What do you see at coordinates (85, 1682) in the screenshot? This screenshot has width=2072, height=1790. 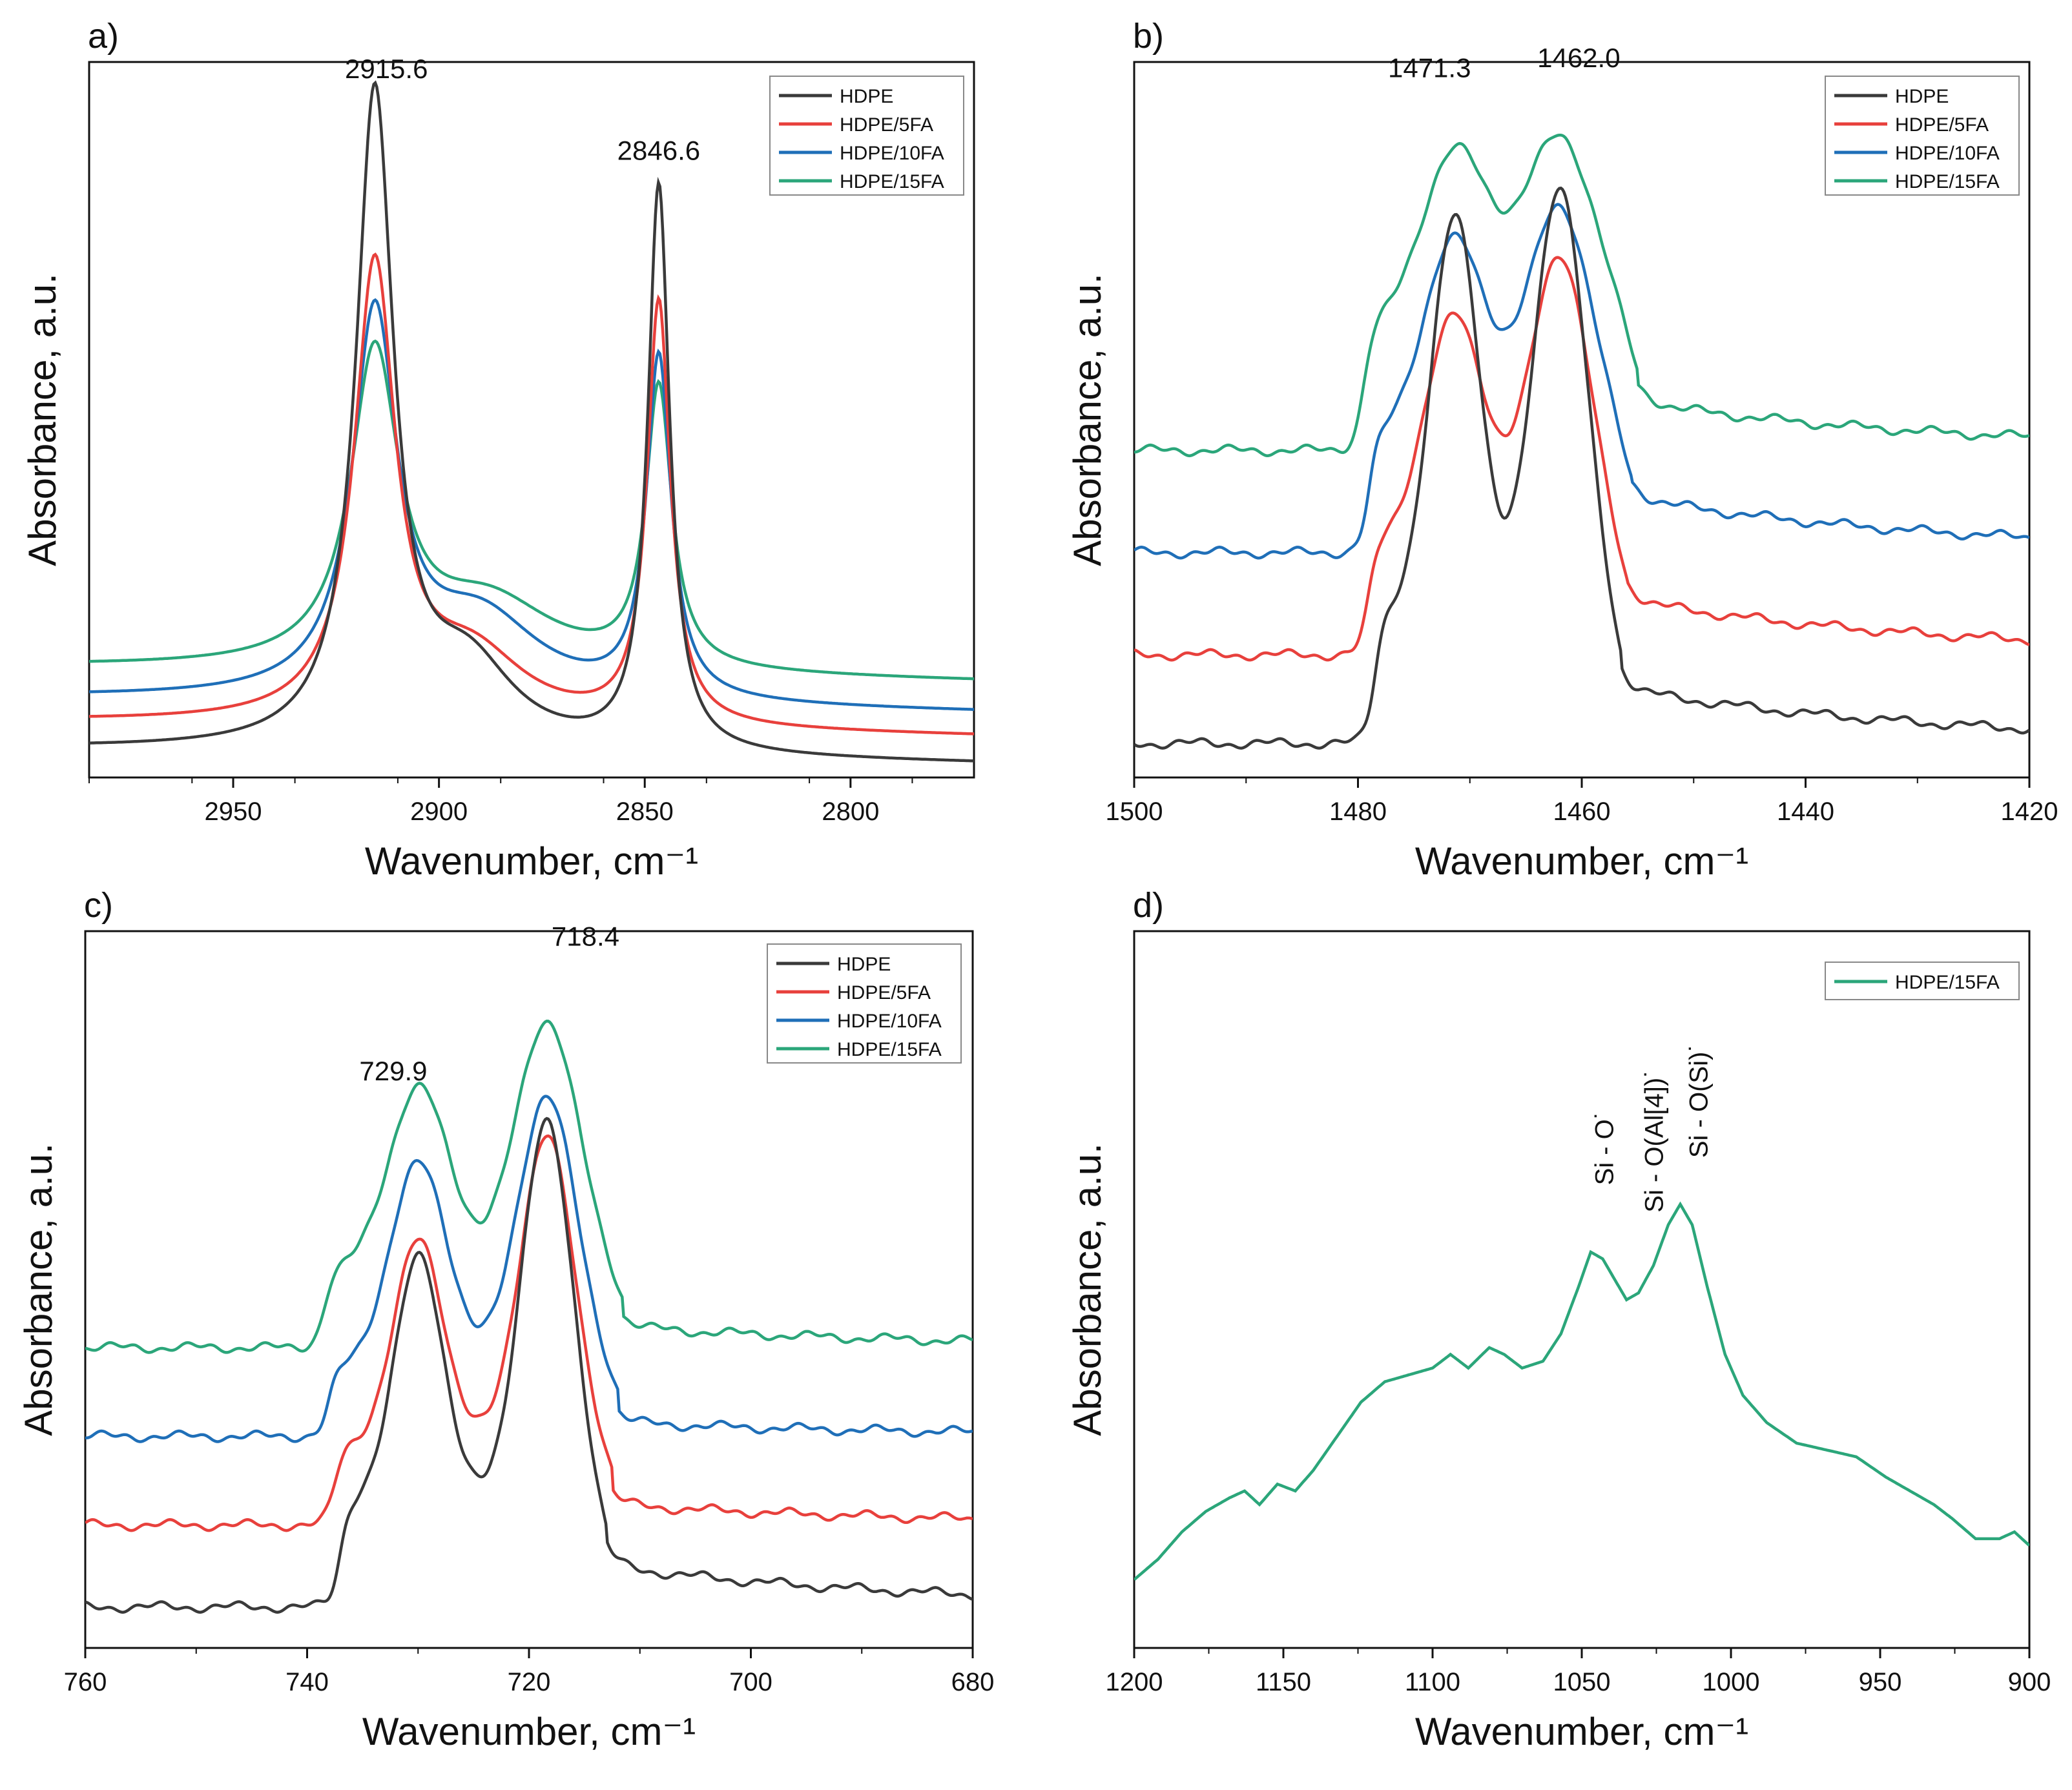 I see `x-tick-label: 760` at bounding box center [85, 1682].